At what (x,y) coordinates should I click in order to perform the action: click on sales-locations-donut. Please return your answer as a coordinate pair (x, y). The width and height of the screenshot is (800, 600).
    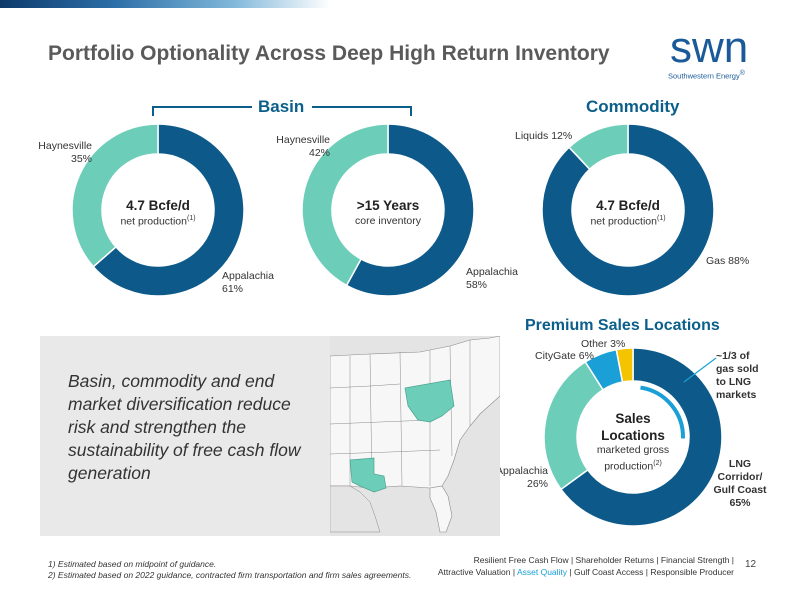
    Looking at the image, I should click on (633, 437).